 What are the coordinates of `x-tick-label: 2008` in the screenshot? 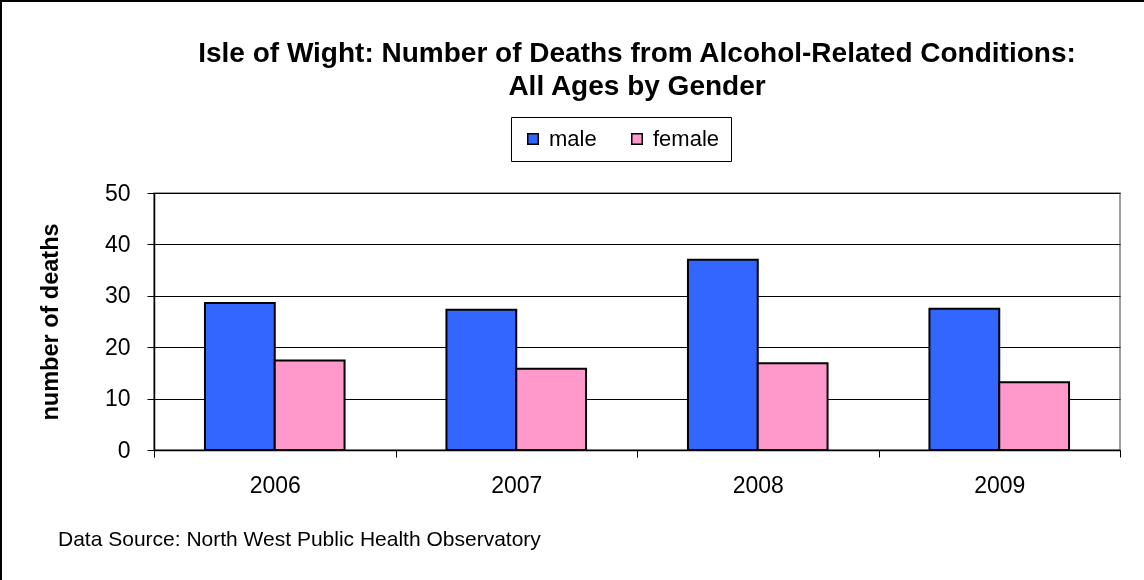 It's located at (758, 484).